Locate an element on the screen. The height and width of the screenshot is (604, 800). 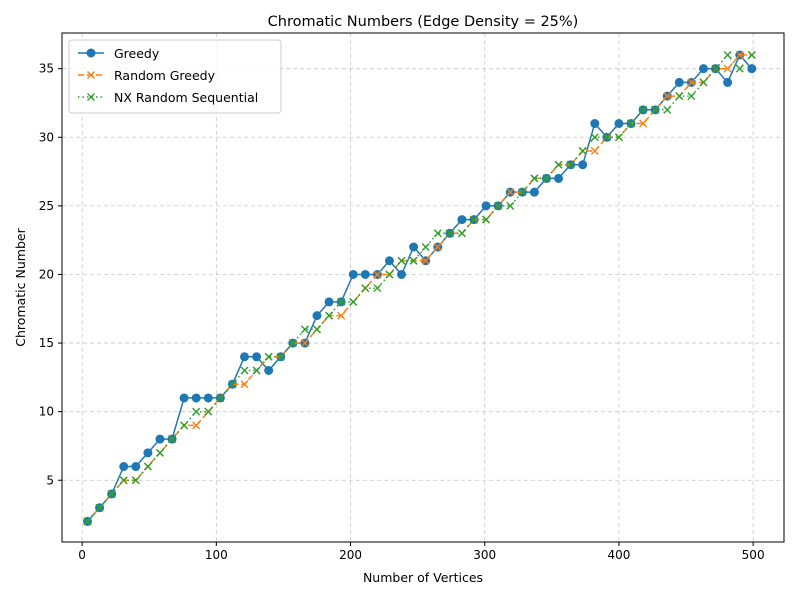
legend-label-random-greedy: Random Greedy is located at coordinates (165, 75).